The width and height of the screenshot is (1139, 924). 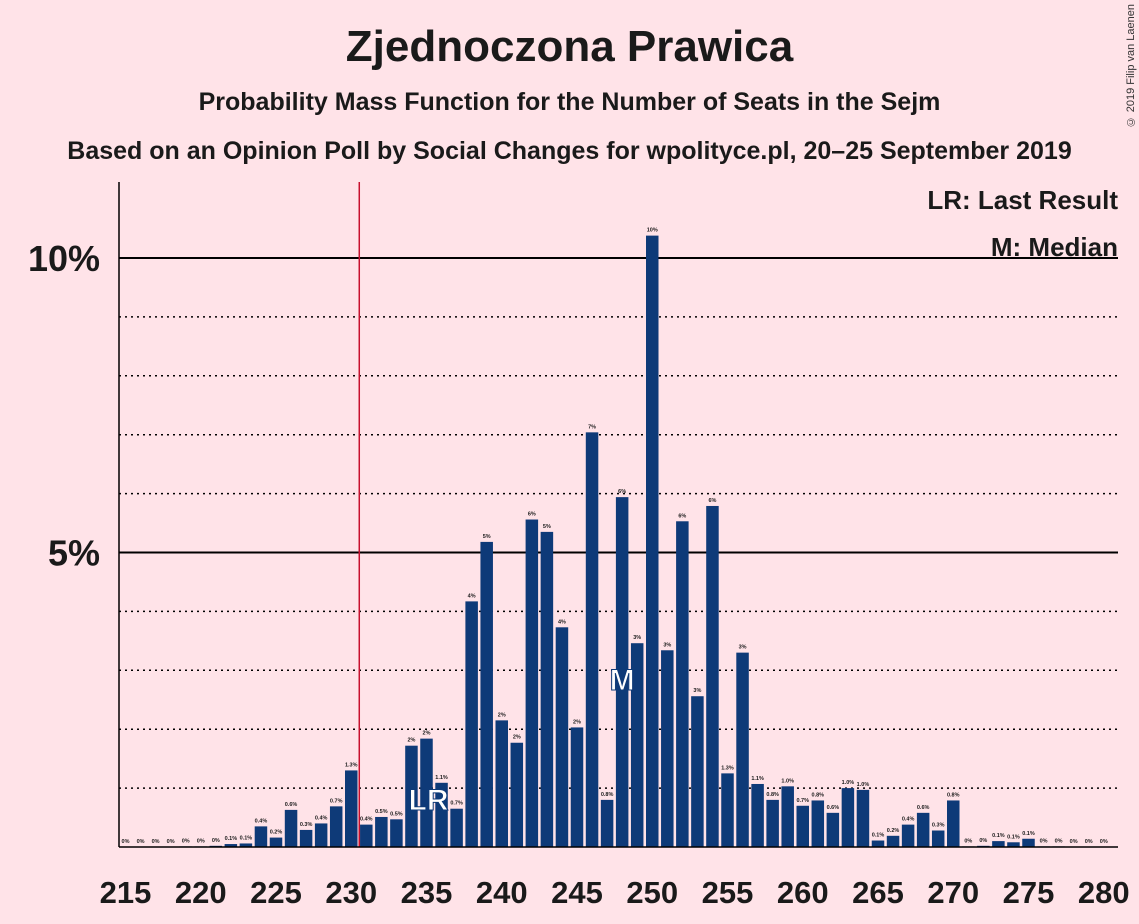 I want to click on bar-label-seat-254: 6%, so click(x=712, y=501).